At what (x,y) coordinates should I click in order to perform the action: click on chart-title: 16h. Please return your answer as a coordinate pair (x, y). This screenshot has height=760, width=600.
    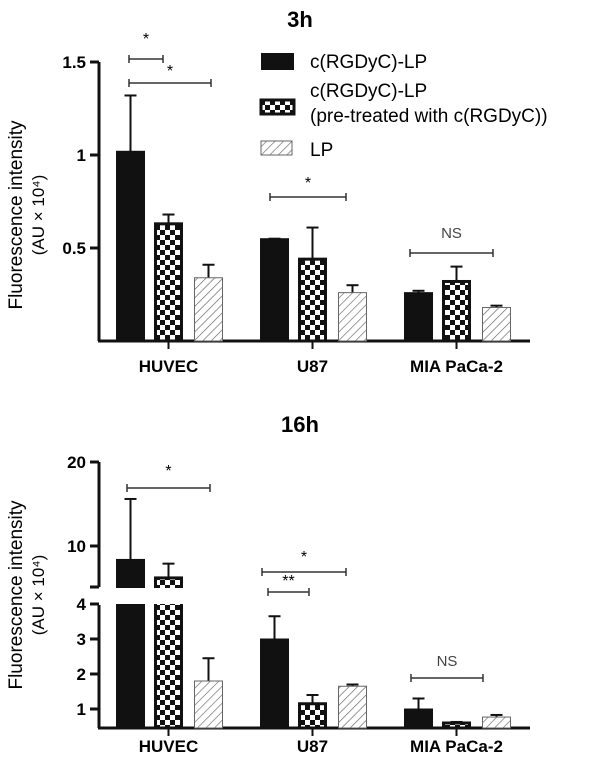
    Looking at the image, I should click on (300, 424).